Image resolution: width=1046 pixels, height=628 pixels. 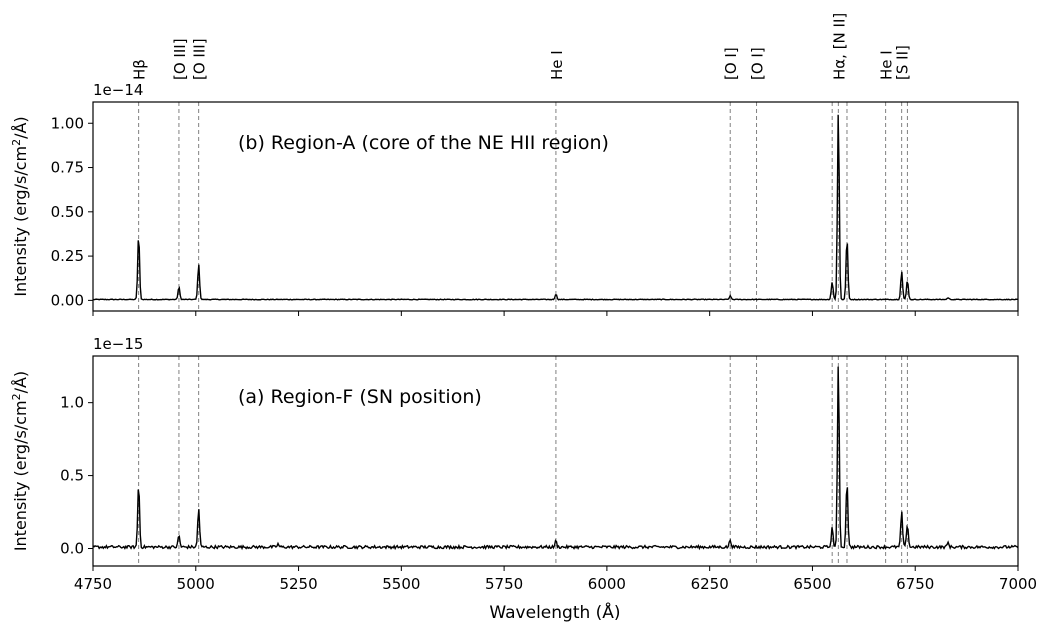 What do you see at coordinates (67, 123) in the screenshot?
I see `y-tick-label: 1.00` at bounding box center [67, 123].